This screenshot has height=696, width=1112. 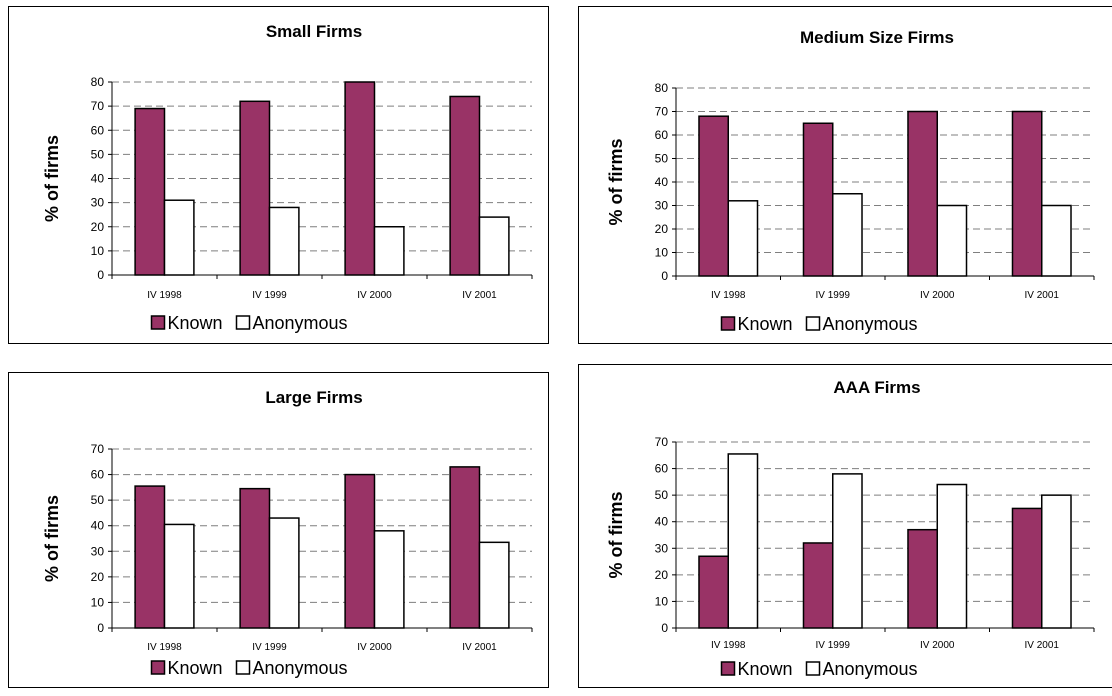 I want to click on chart-title: Small Firms, so click(x=314, y=31).